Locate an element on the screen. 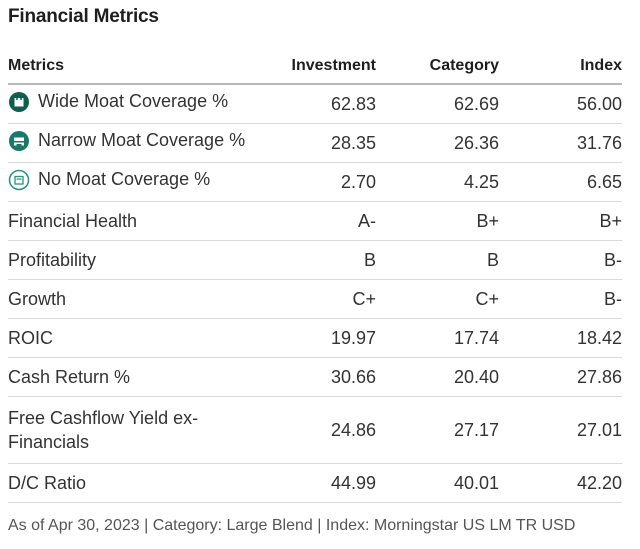 The width and height of the screenshot is (640, 549). index-value: 6.65 is located at coordinates (560, 182).